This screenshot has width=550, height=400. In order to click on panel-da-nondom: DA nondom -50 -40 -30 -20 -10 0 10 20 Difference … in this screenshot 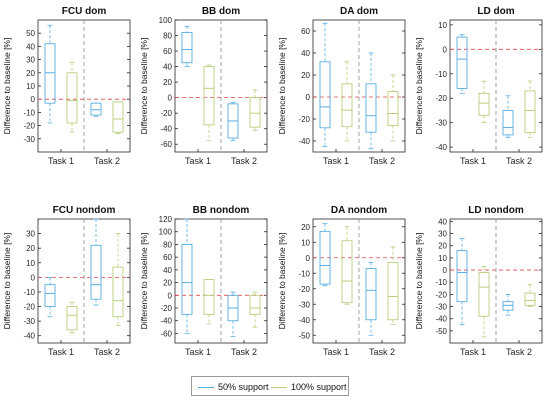, I will do `click(341, 281)`.